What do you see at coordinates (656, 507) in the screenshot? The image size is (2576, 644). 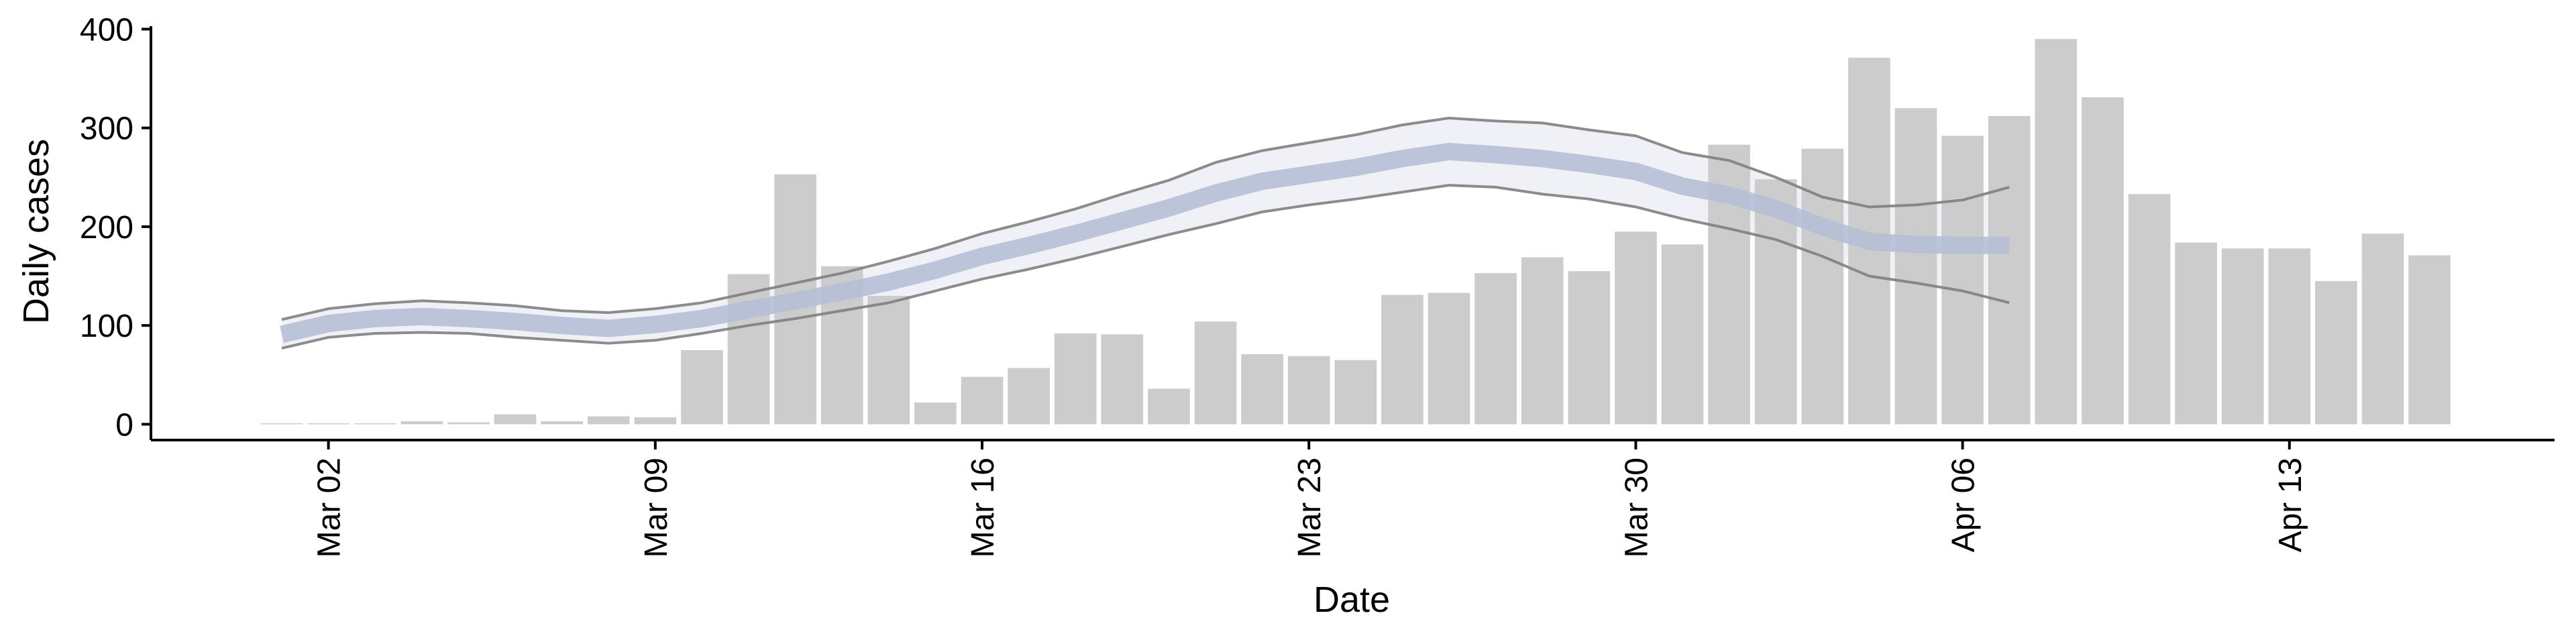 I see `x-tick-label: Mar 09` at bounding box center [656, 507].